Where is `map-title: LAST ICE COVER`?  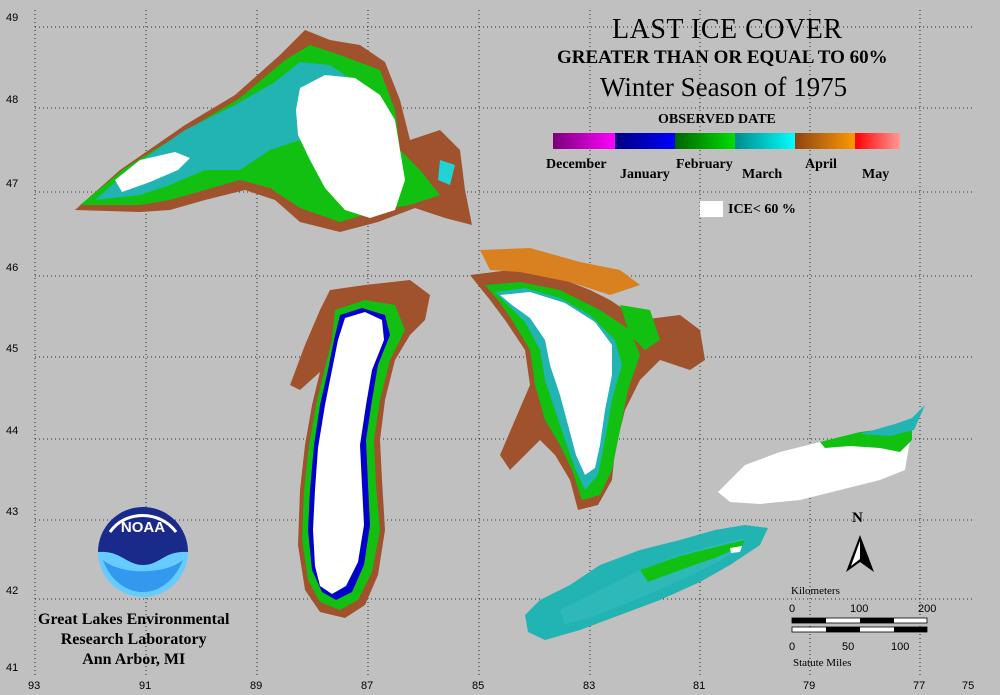 map-title: LAST ICE COVER is located at coordinates (727, 29).